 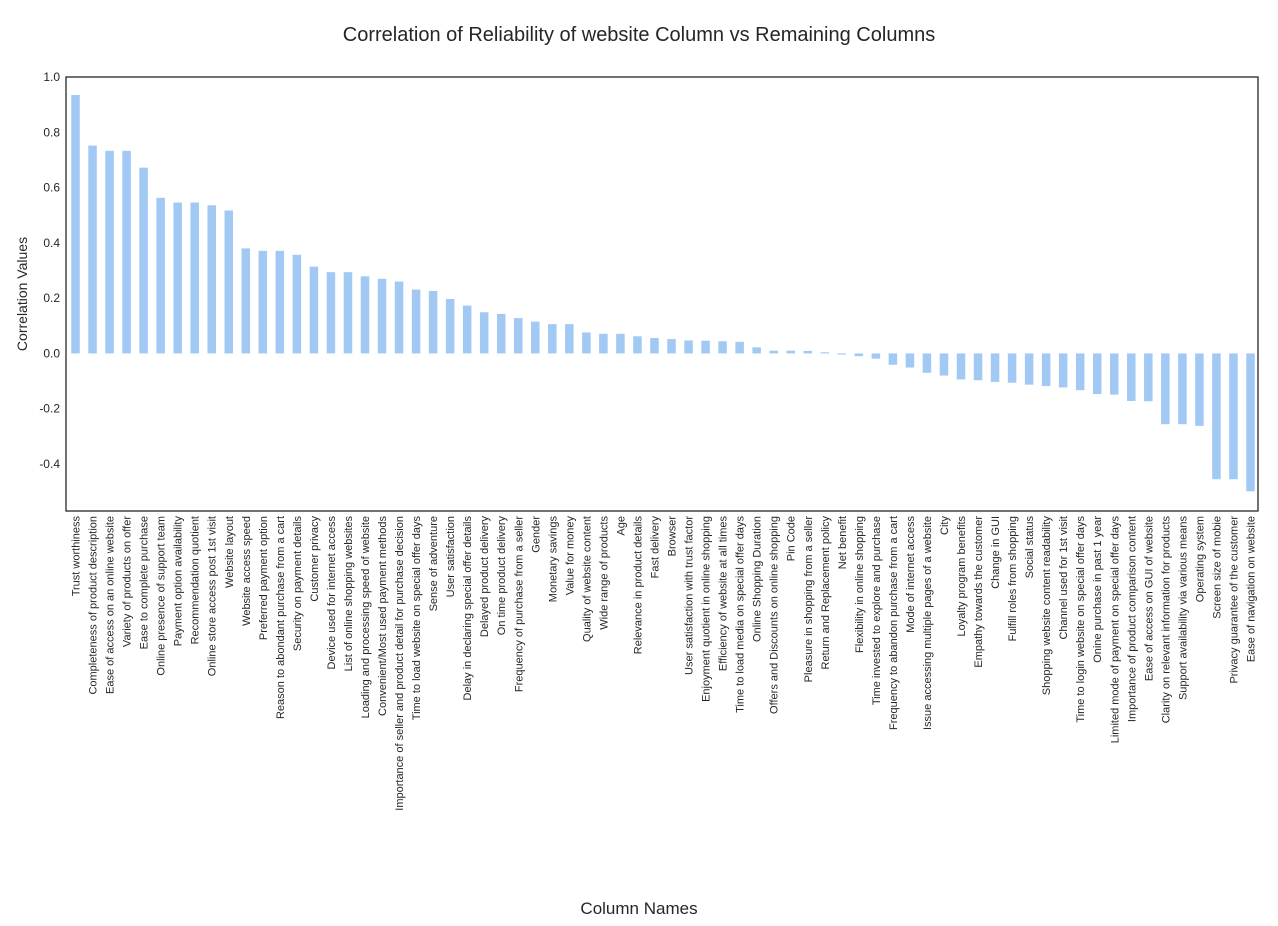 I want to click on x-tick-label: Time to load media on special offer days, so click(x=741, y=614).